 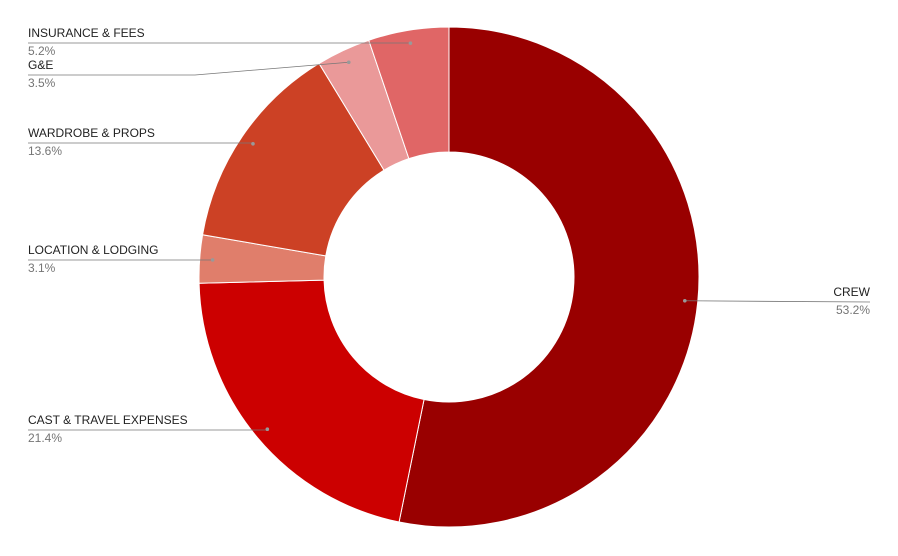 What do you see at coordinates (851, 292) in the screenshot?
I see `slice-label: CREW` at bounding box center [851, 292].